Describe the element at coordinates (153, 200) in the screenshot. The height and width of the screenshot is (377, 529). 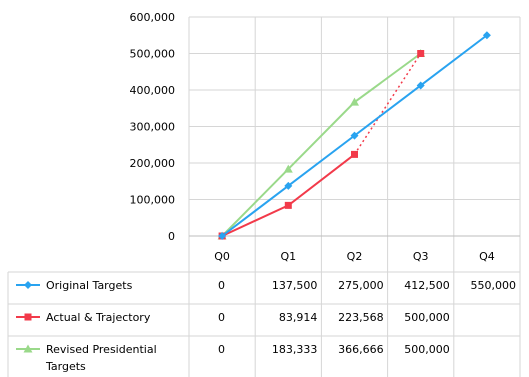
I see `y-tick-label: 100,000` at that location.